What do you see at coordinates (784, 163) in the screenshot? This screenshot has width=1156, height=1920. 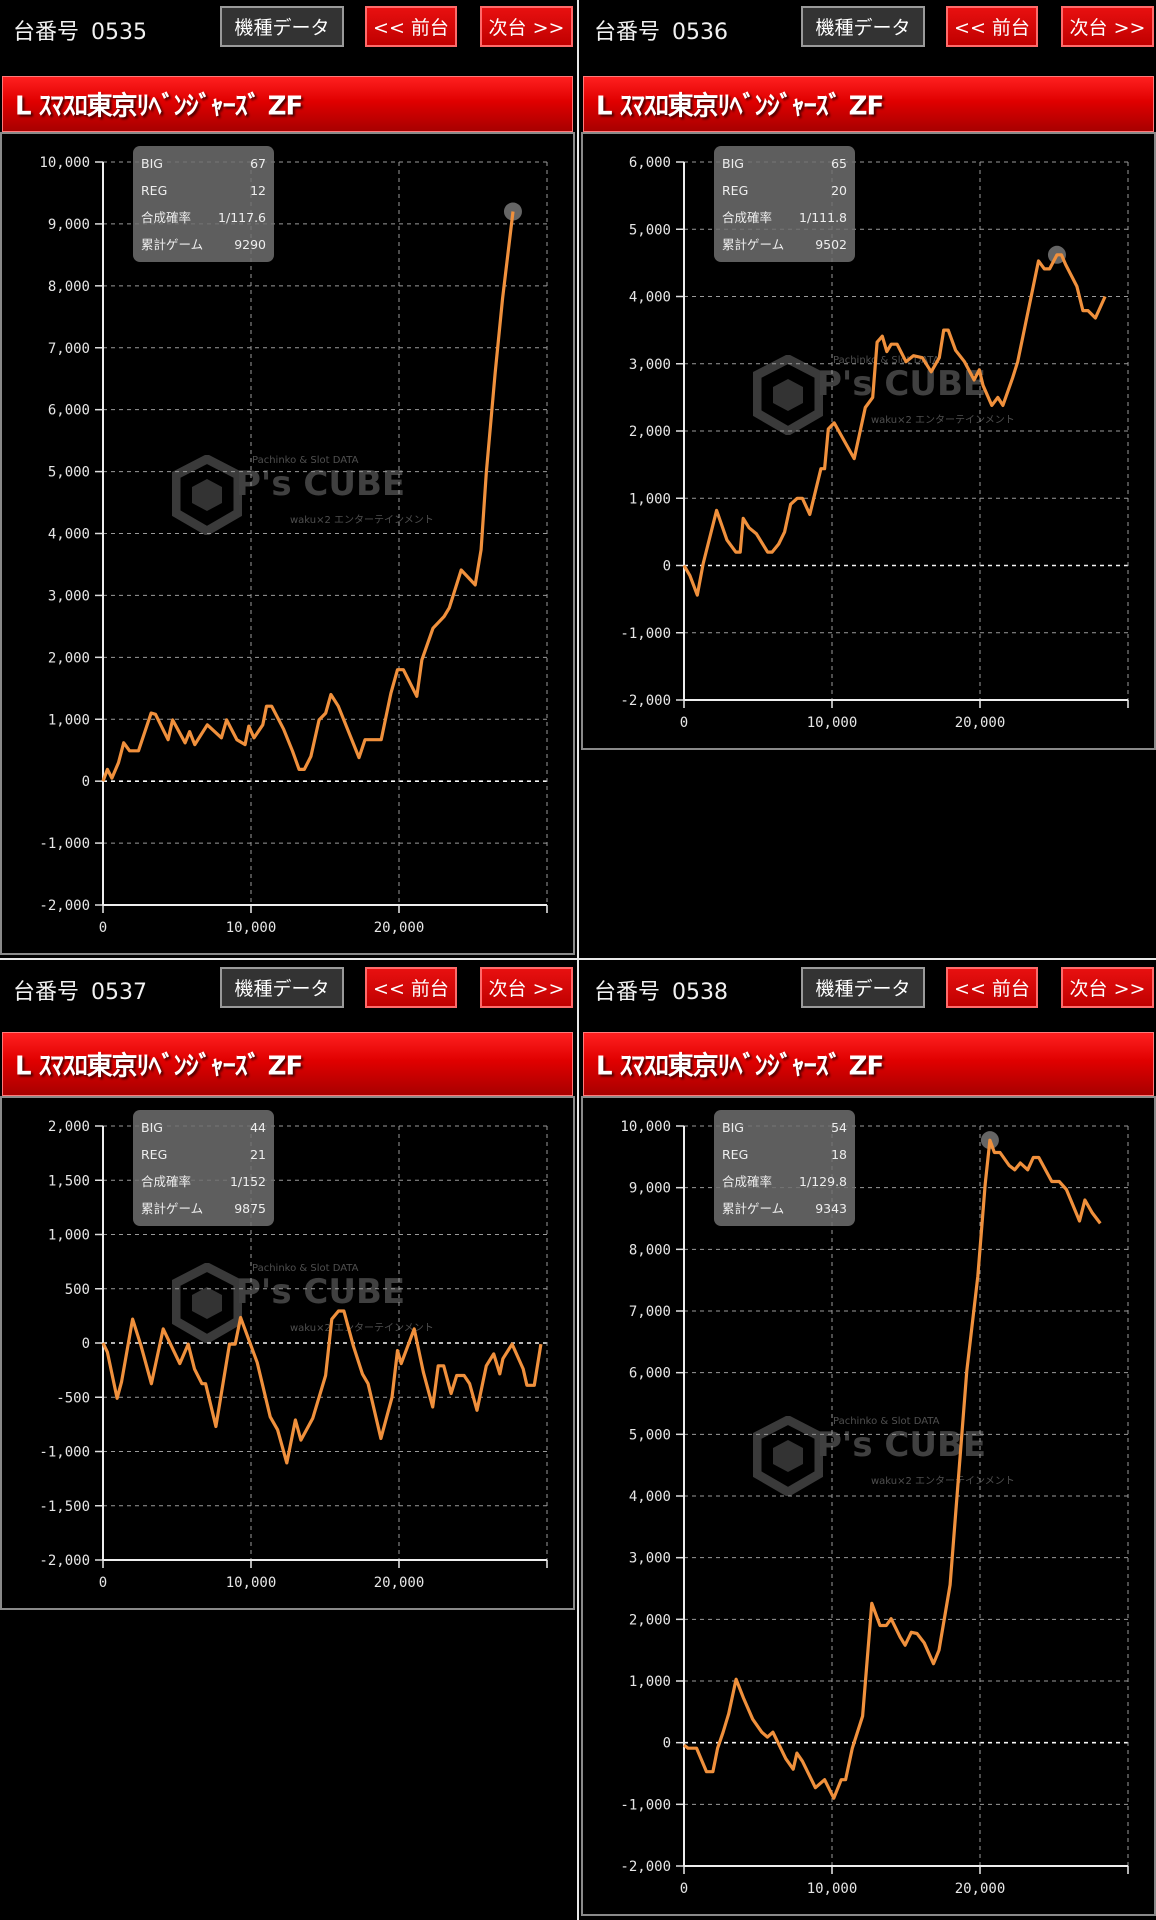 I see `stat-row: BIG 65` at bounding box center [784, 163].